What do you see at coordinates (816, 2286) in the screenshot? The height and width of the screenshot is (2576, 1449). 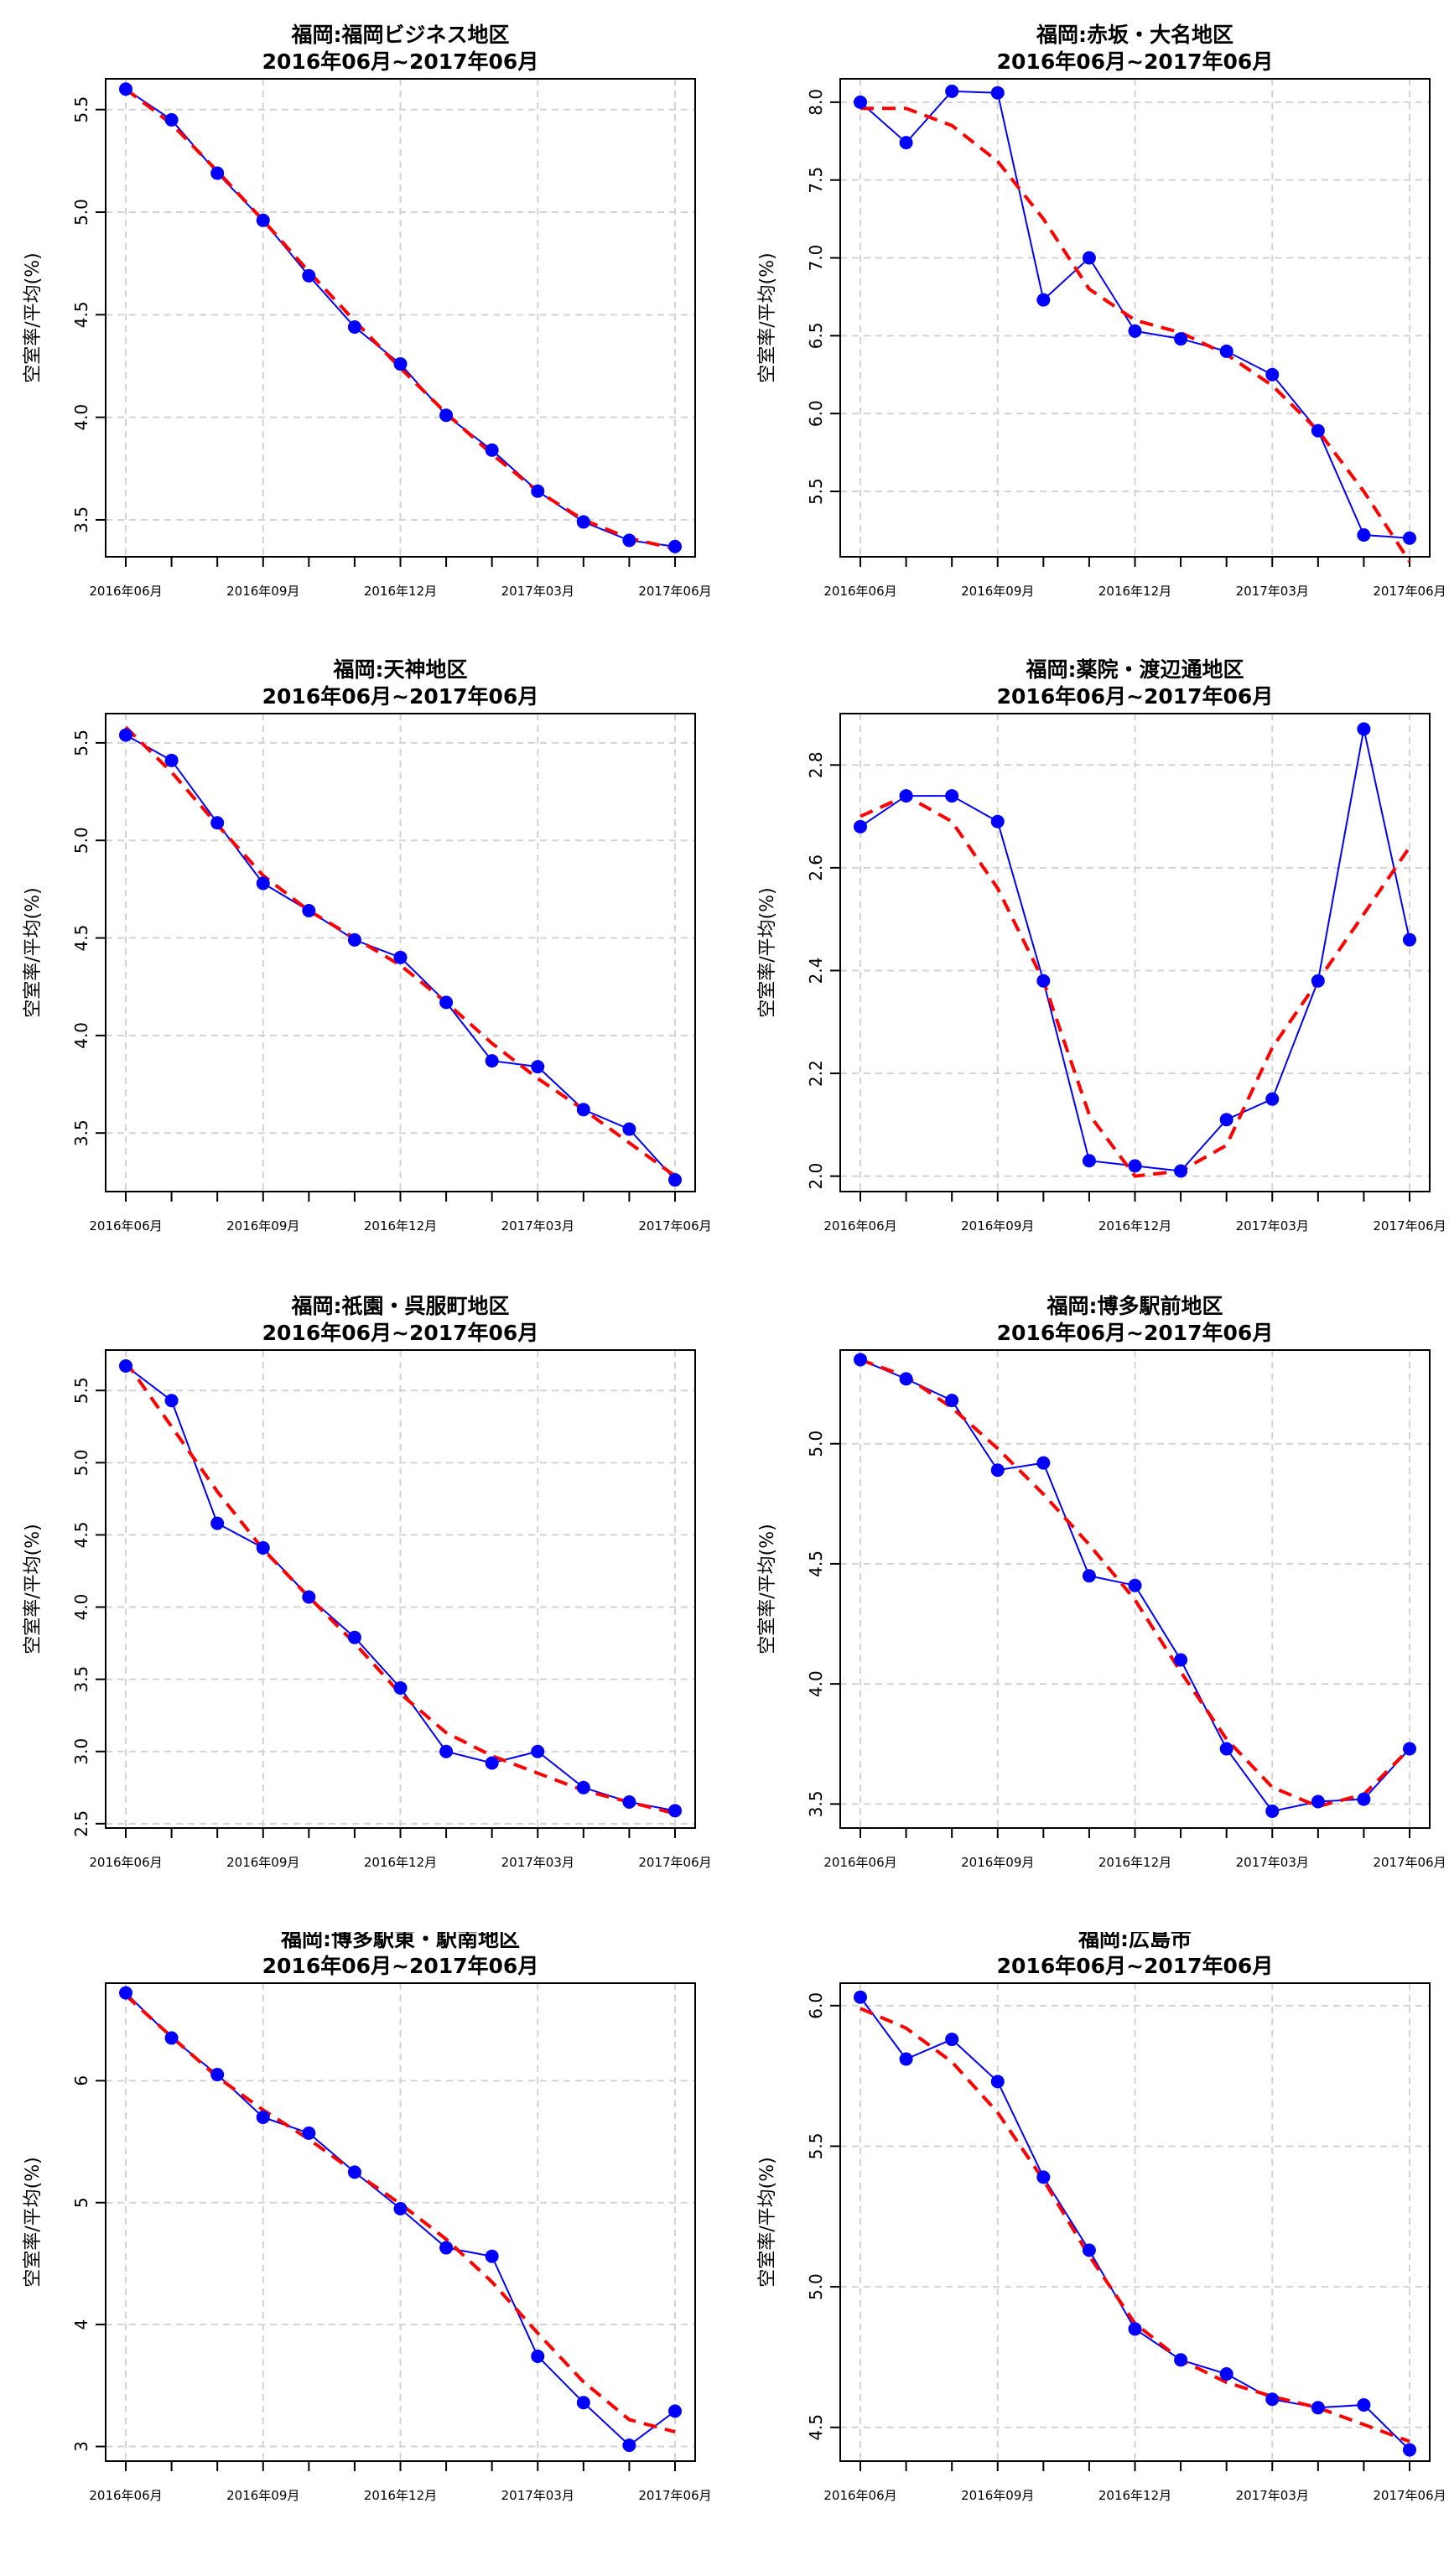 I see `y-tick-label: 5.0` at bounding box center [816, 2286].